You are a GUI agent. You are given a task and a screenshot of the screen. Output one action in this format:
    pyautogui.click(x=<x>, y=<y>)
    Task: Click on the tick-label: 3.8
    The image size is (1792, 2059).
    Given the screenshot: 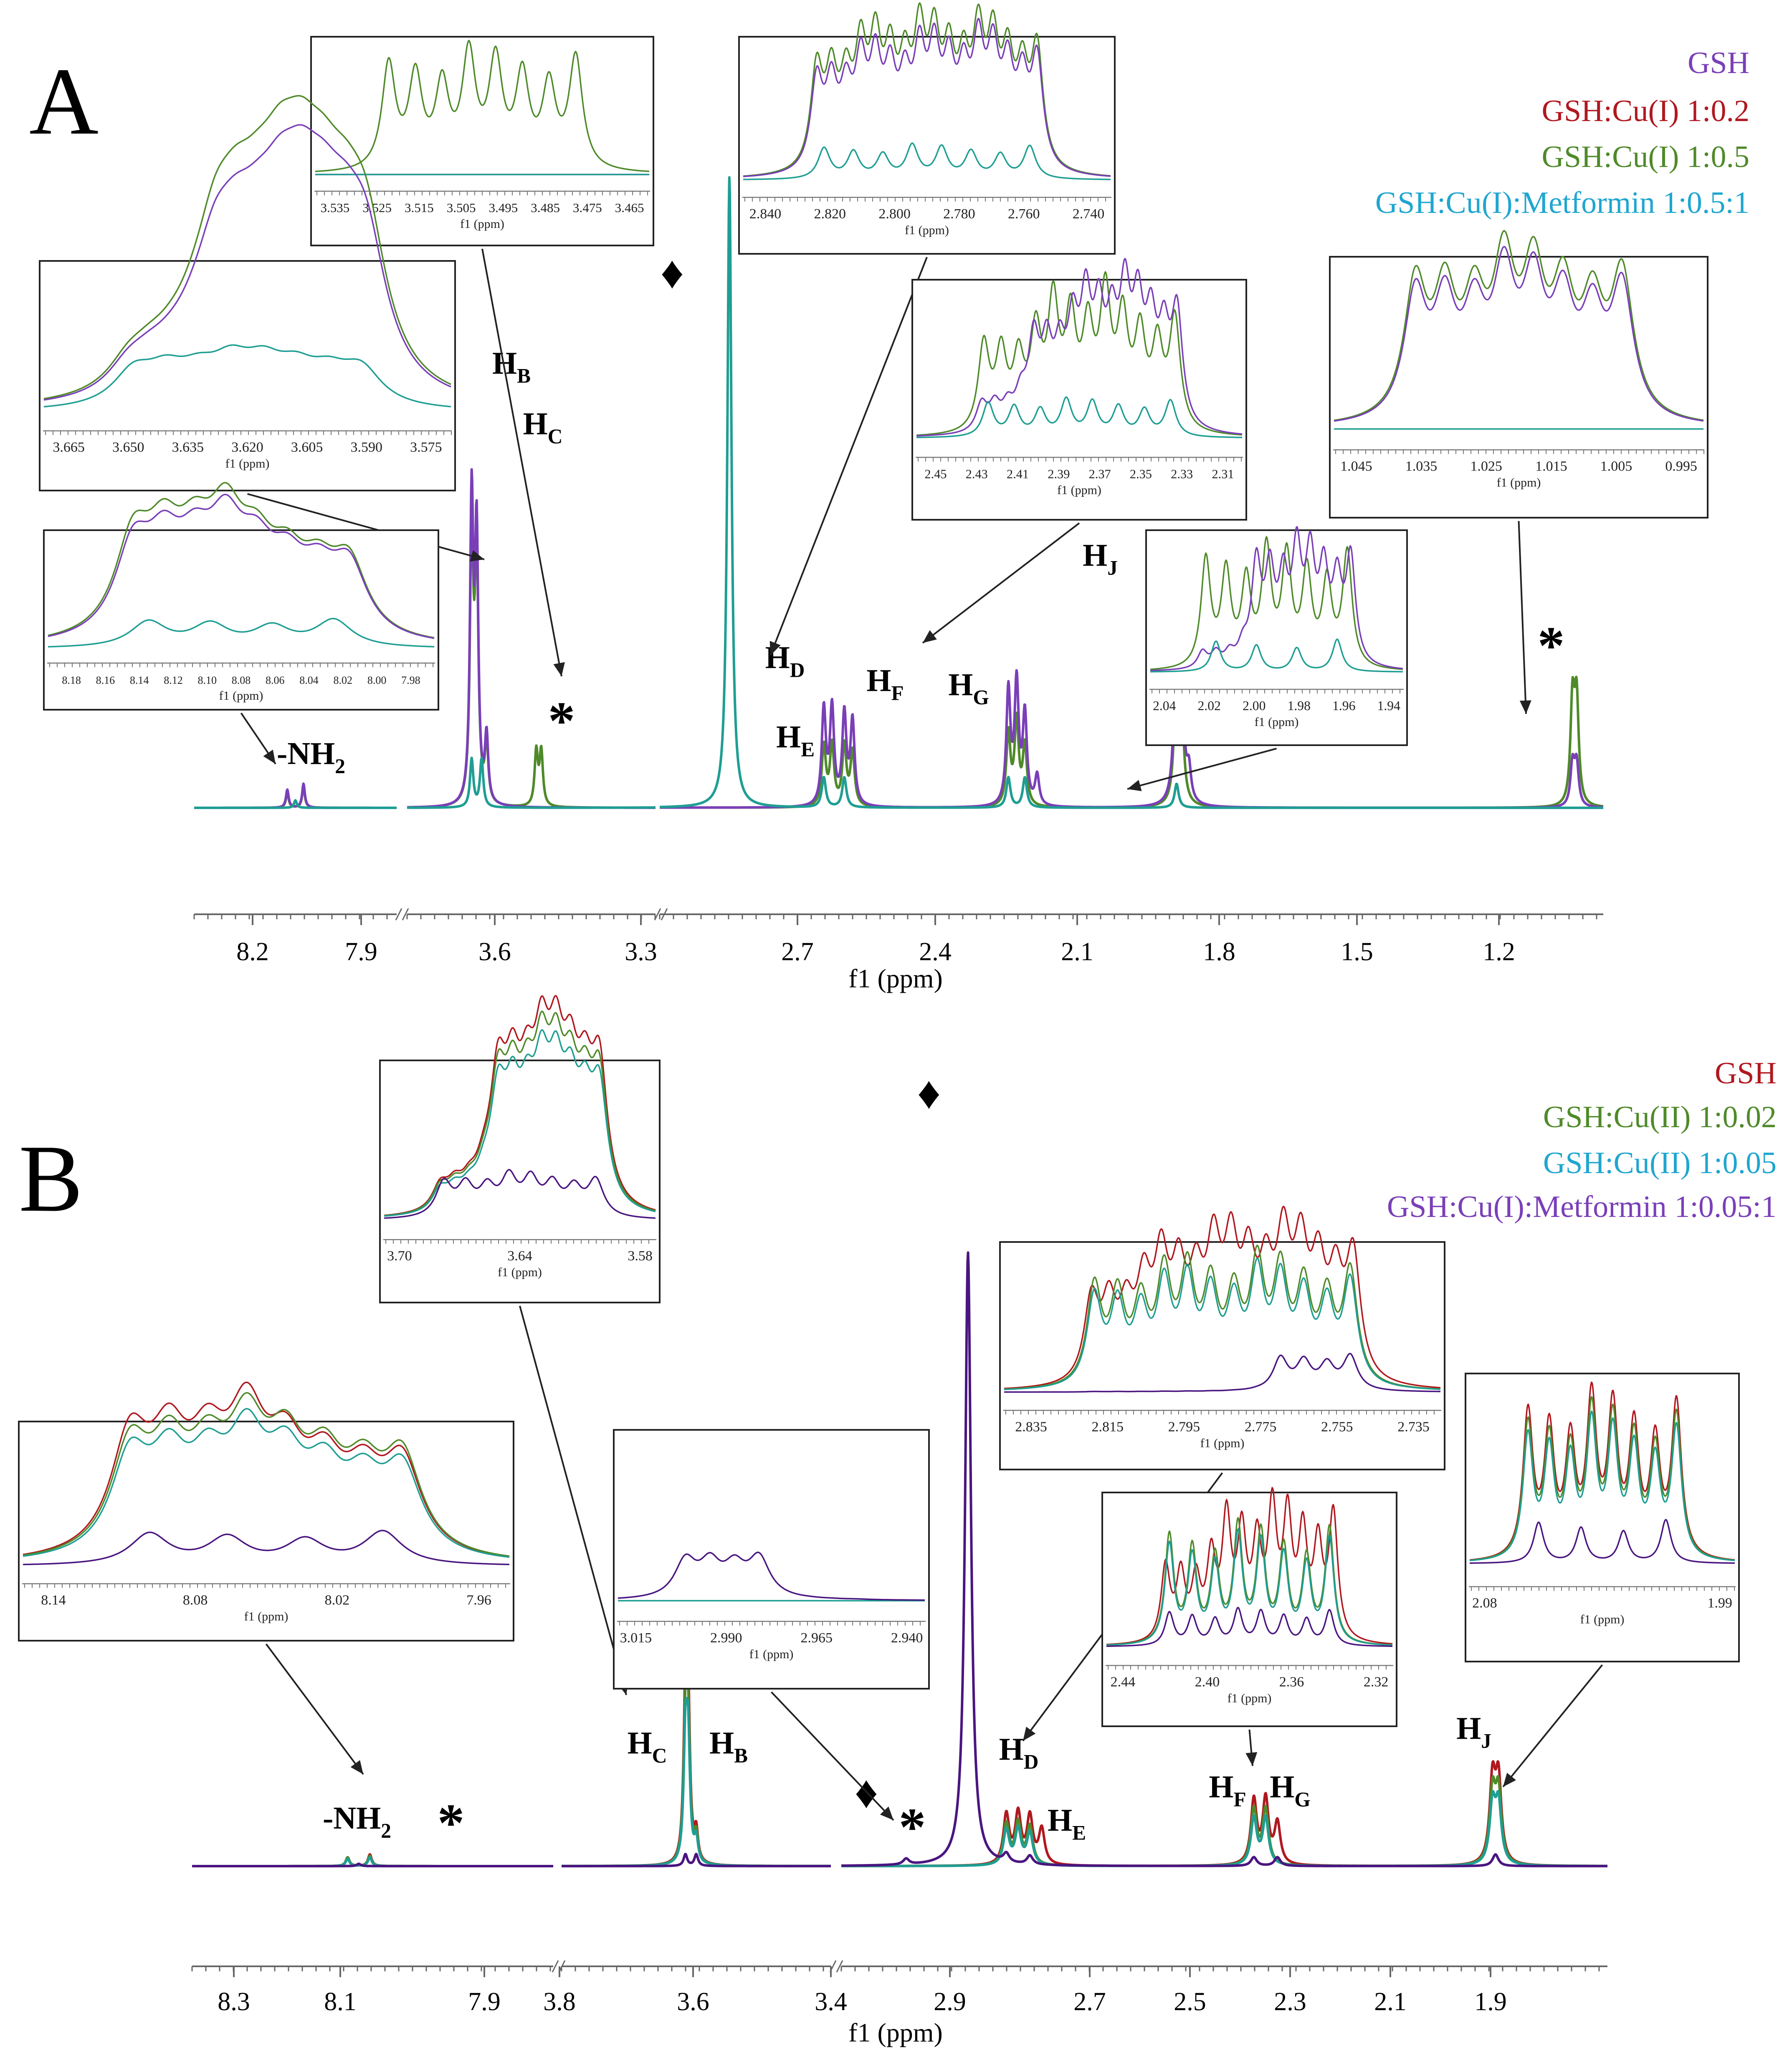 What is the action you would take?
    pyautogui.click(x=559, y=2002)
    